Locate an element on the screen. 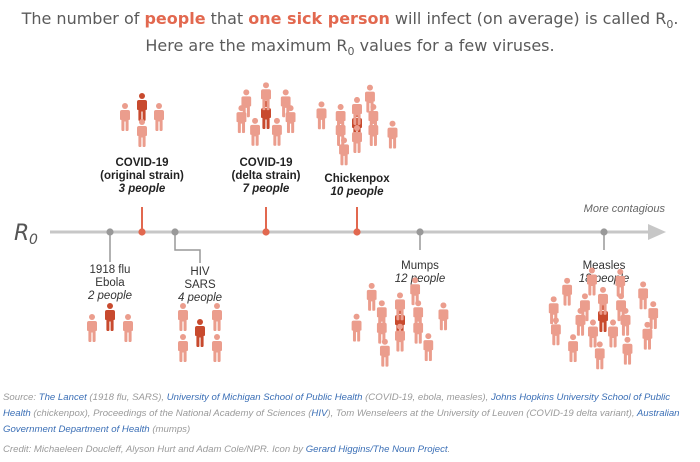  headline-highlight-people: people is located at coordinates (175, 18).